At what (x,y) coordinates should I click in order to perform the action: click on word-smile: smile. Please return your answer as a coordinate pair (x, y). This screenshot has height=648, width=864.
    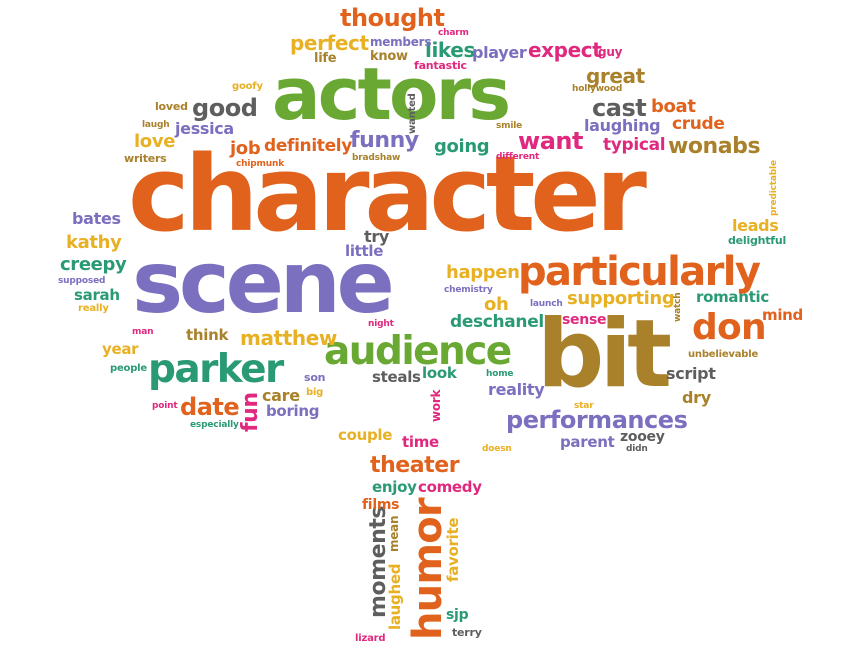
    Looking at the image, I should click on (509, 126).